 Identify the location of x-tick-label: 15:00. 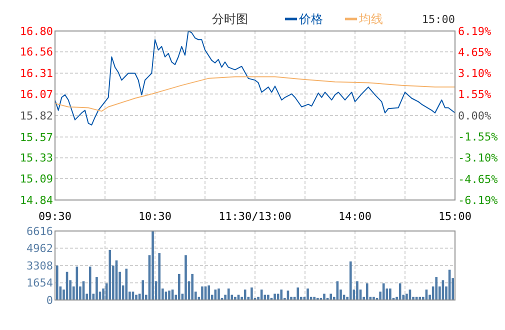
(455, 216).